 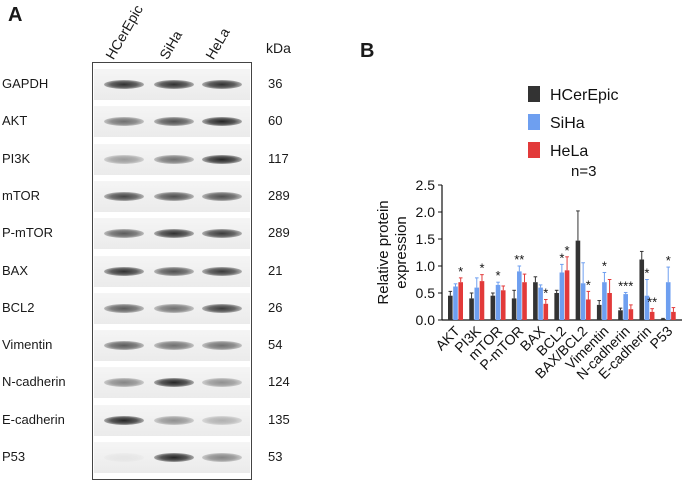 I want to click on lane-label-siha: SiHa, so click(x=171, y=45).